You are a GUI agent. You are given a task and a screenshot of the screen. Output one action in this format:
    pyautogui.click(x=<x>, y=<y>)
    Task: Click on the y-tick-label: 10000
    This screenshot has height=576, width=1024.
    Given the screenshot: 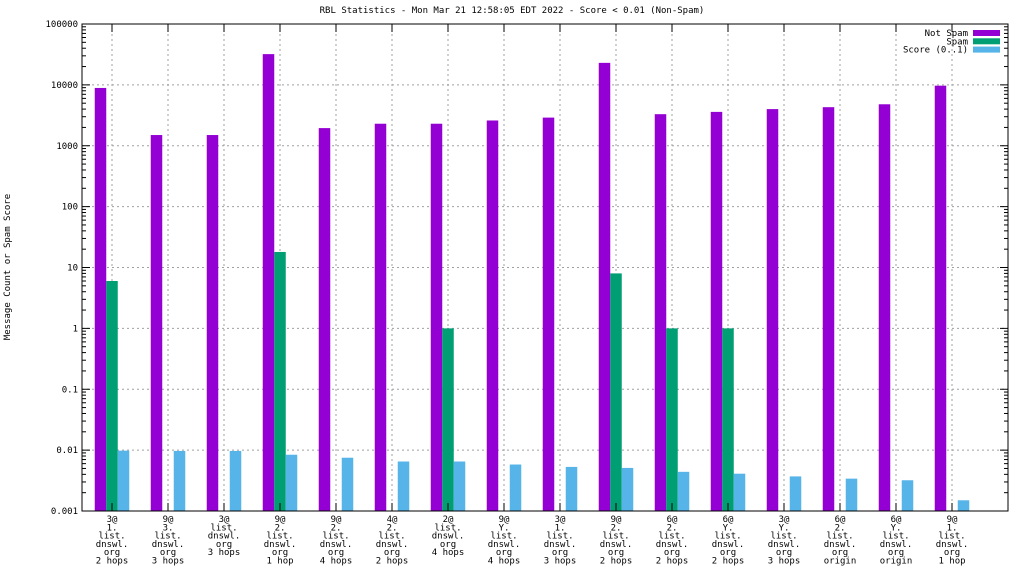 What is the action you would take?
    pyautogui.click(x=64, y=86)
    